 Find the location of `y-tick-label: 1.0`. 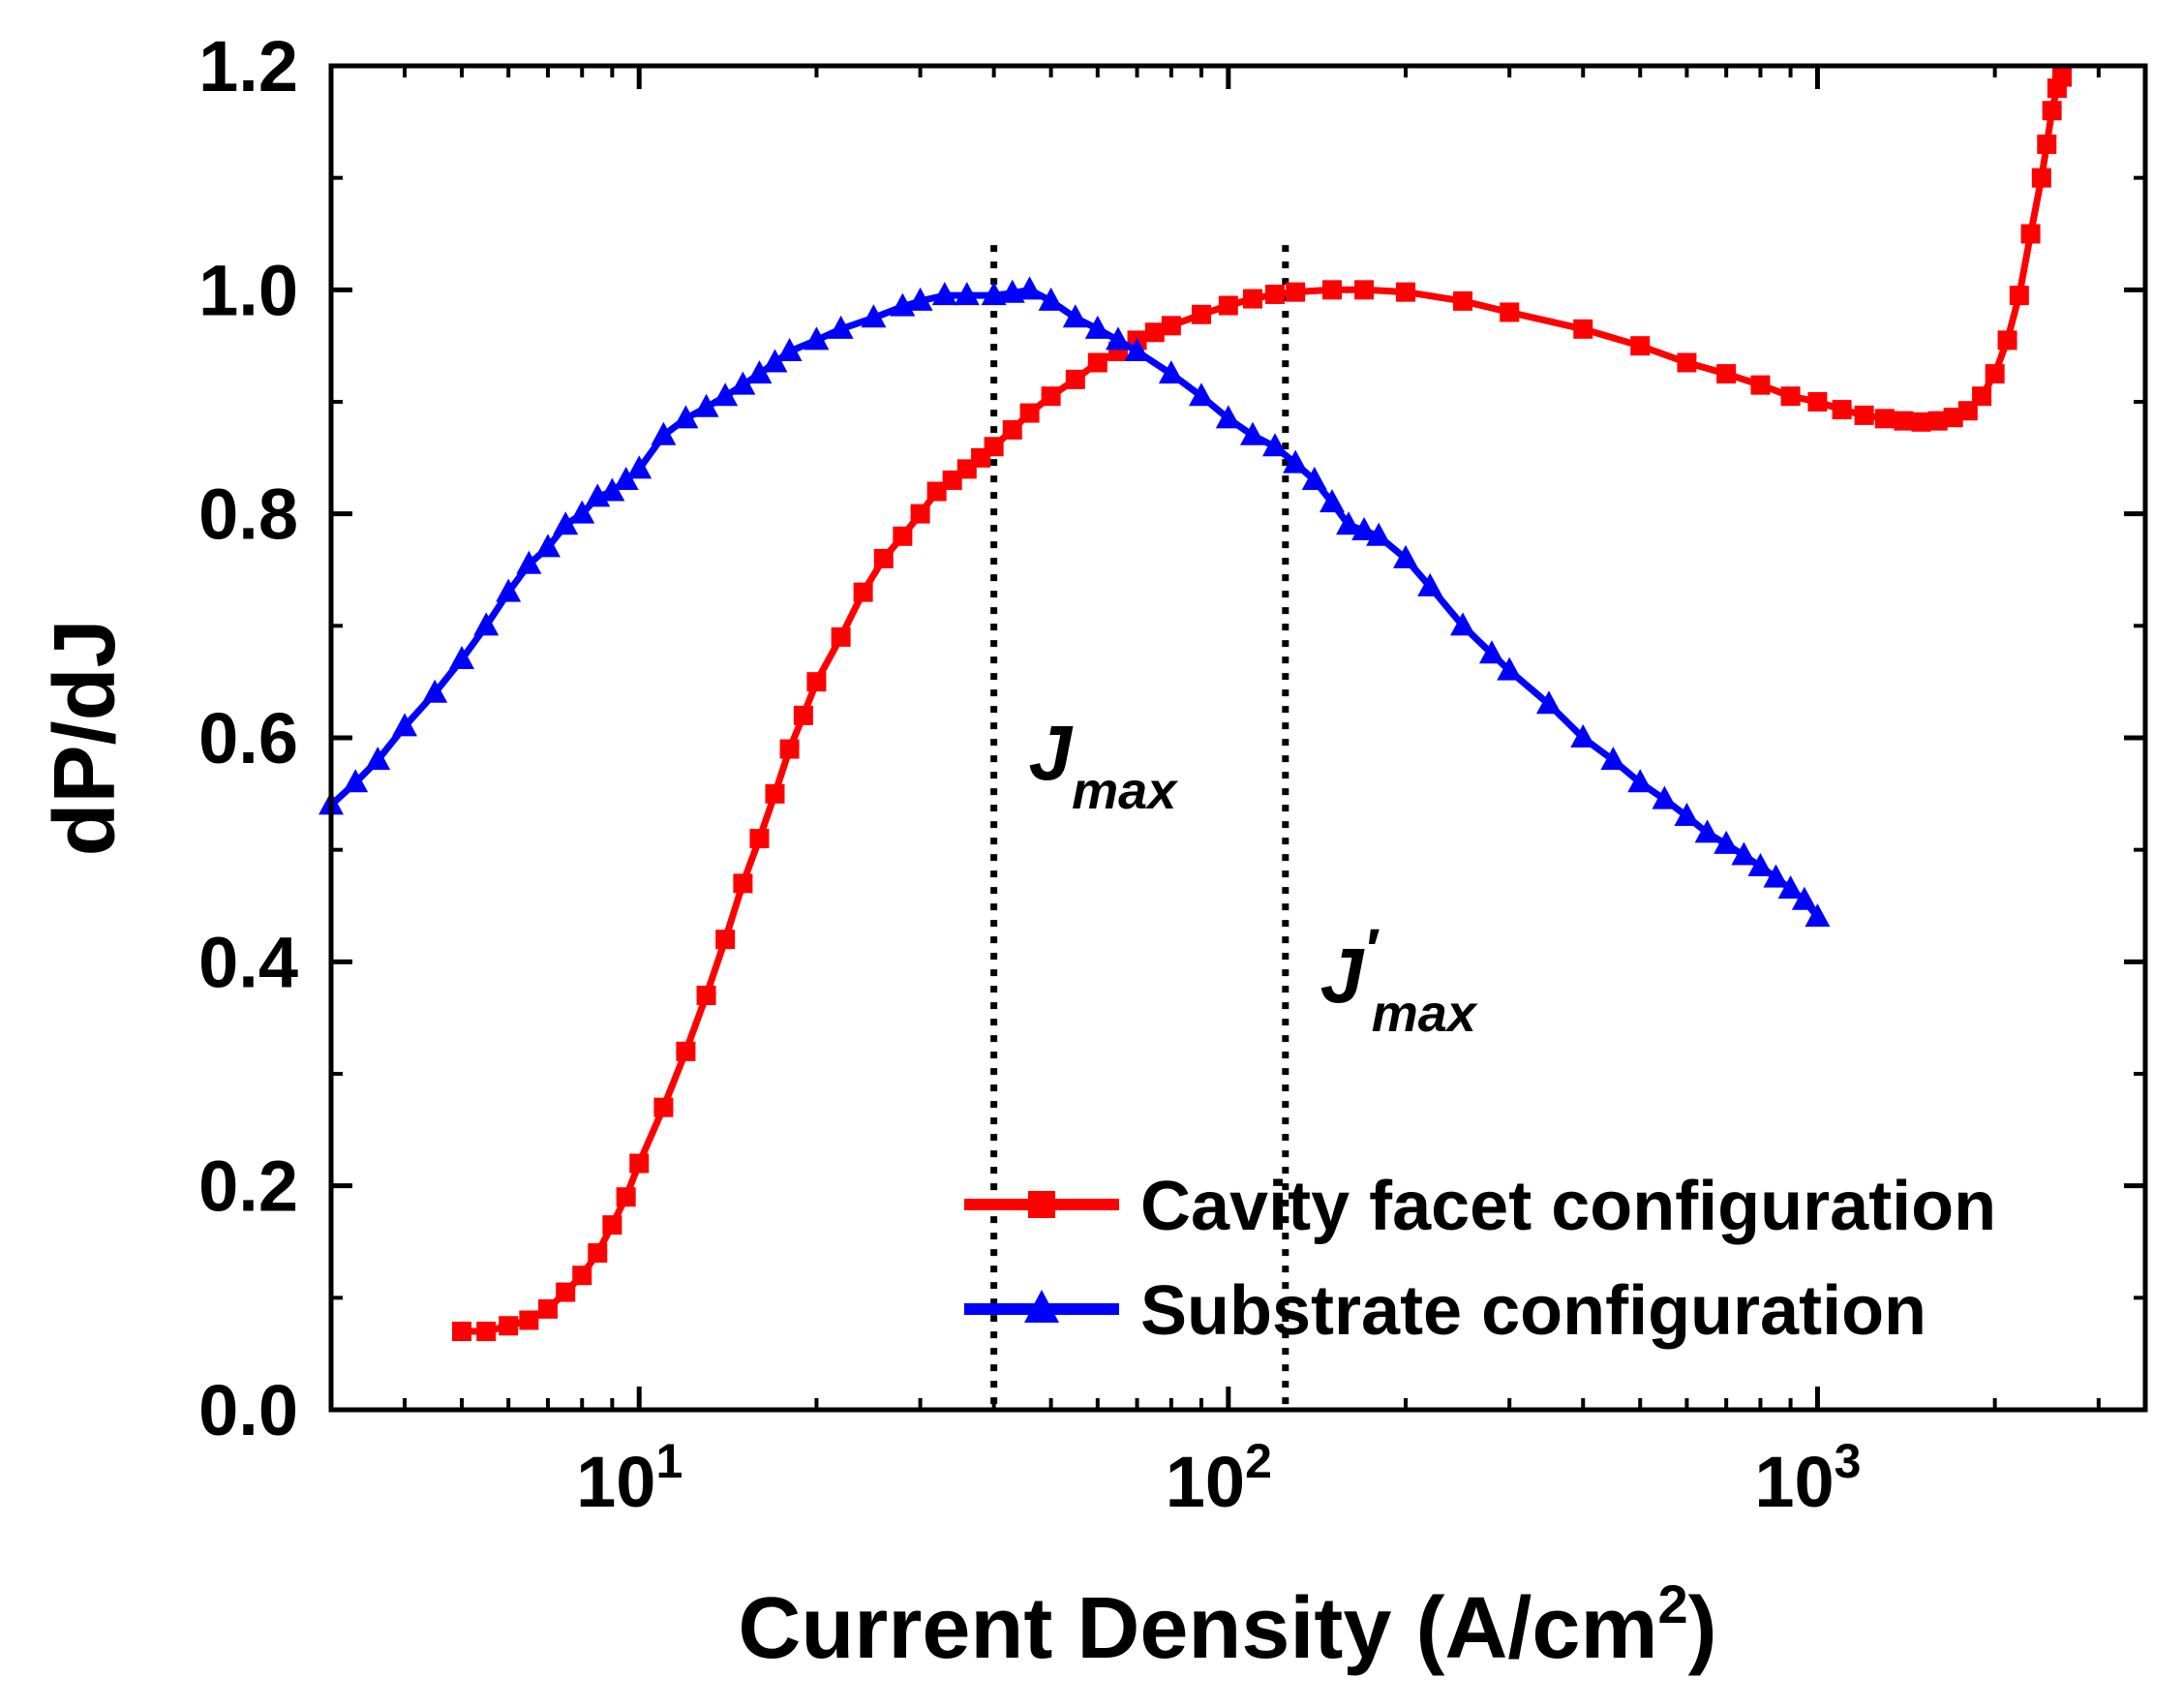

y-tick-label: 1.0 is located at coordinates (248, 290).